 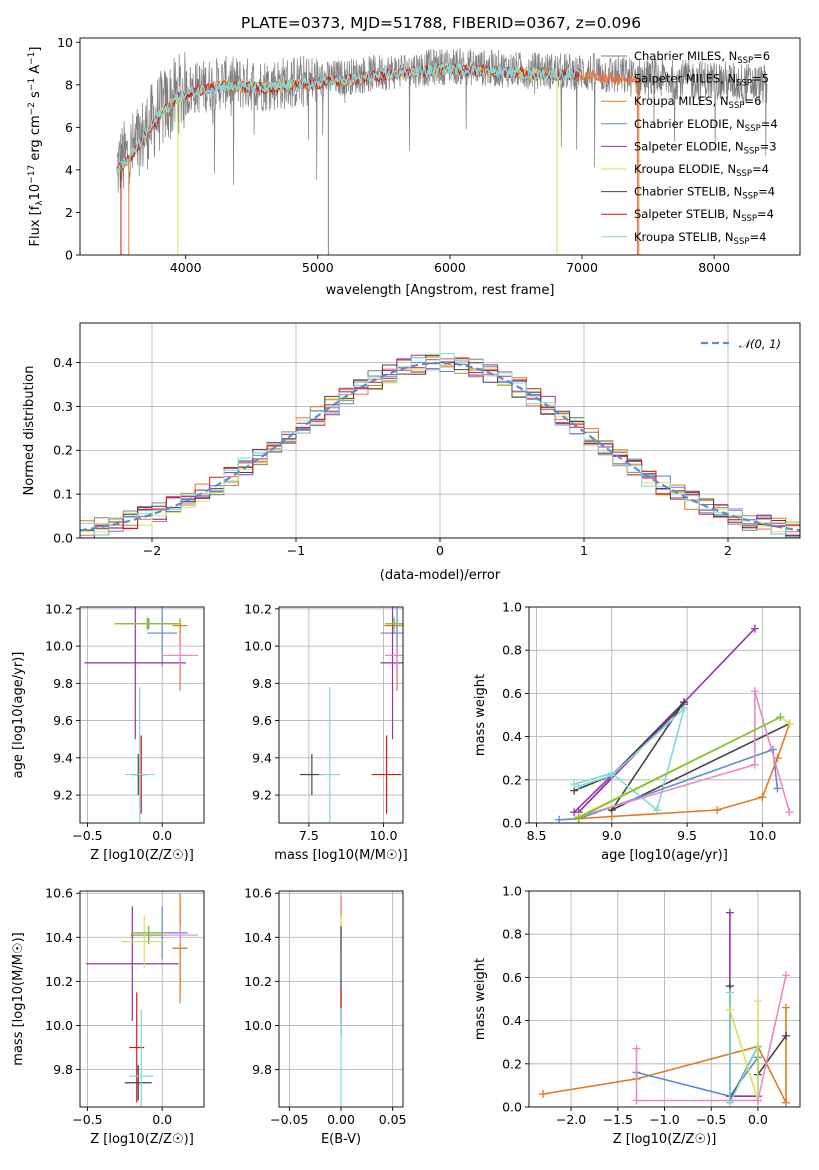 What do you see at coordinates (59, 937) in the screenshot?
I see `y-tick-label: 10.4` at bounding box center [59, 937].